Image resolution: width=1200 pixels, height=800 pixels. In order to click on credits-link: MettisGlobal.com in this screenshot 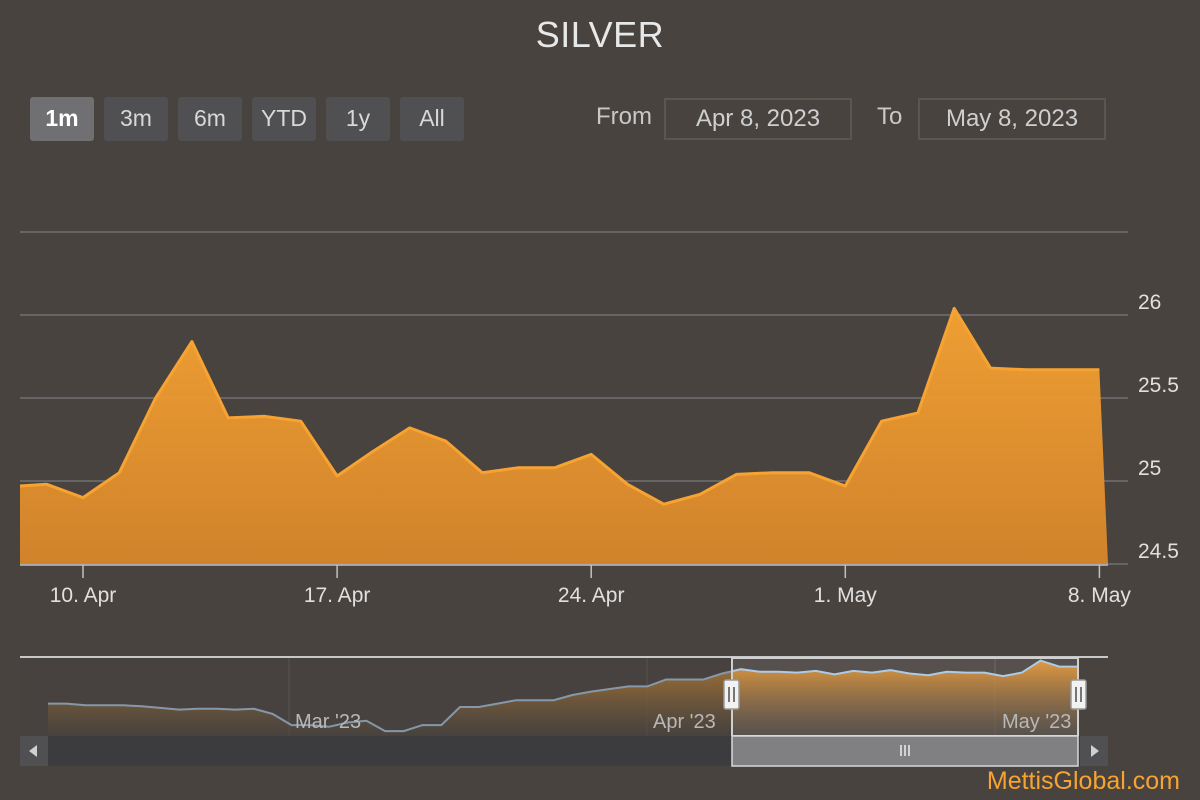, I will do `click(1083, 781)`.